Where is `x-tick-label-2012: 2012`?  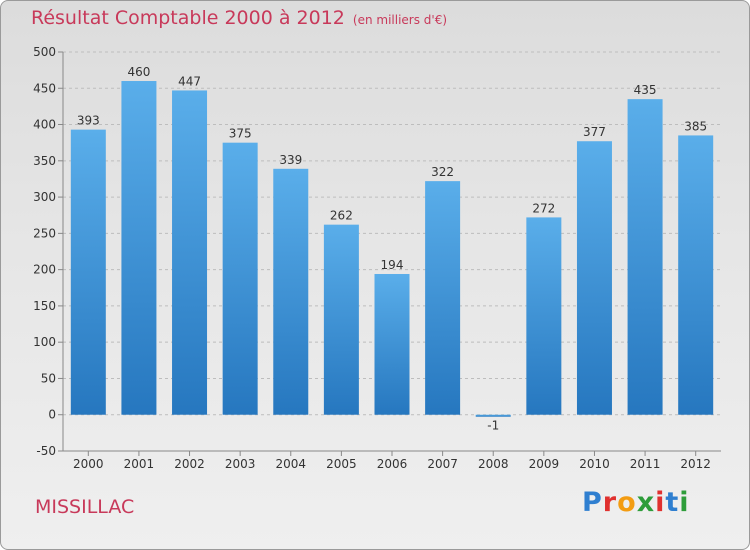
x-tick-label-2012: 2012 is located at coordinates (695, 464).